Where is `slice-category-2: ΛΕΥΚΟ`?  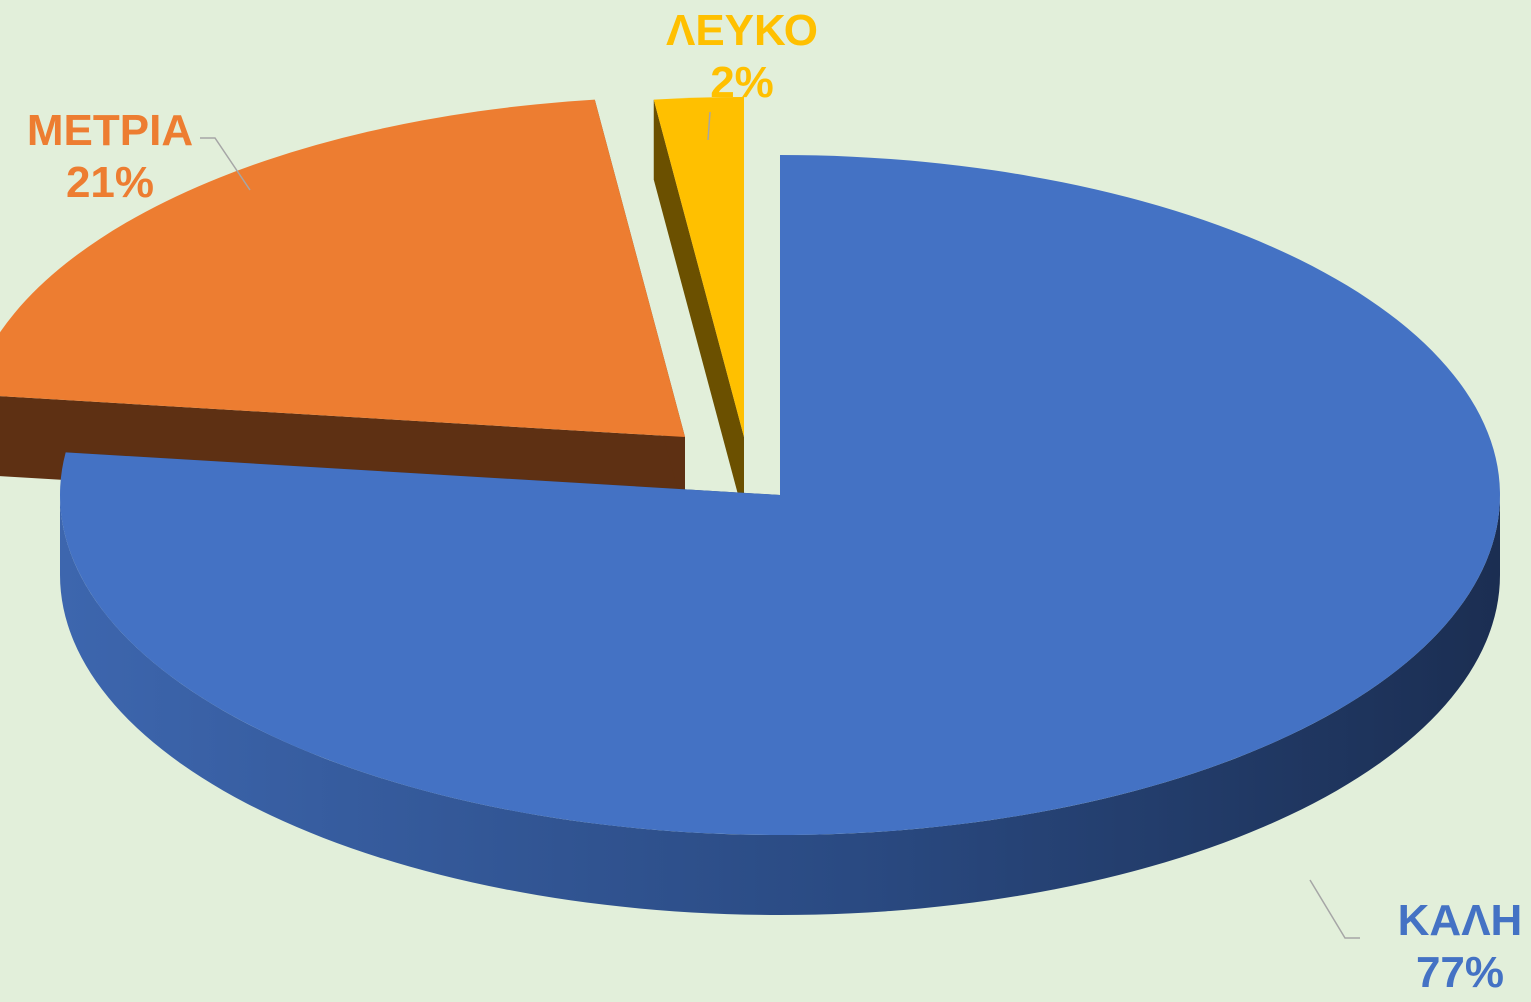 slice-category-2: ΛΕΥΚΟ is located at coordinates (742, 30).